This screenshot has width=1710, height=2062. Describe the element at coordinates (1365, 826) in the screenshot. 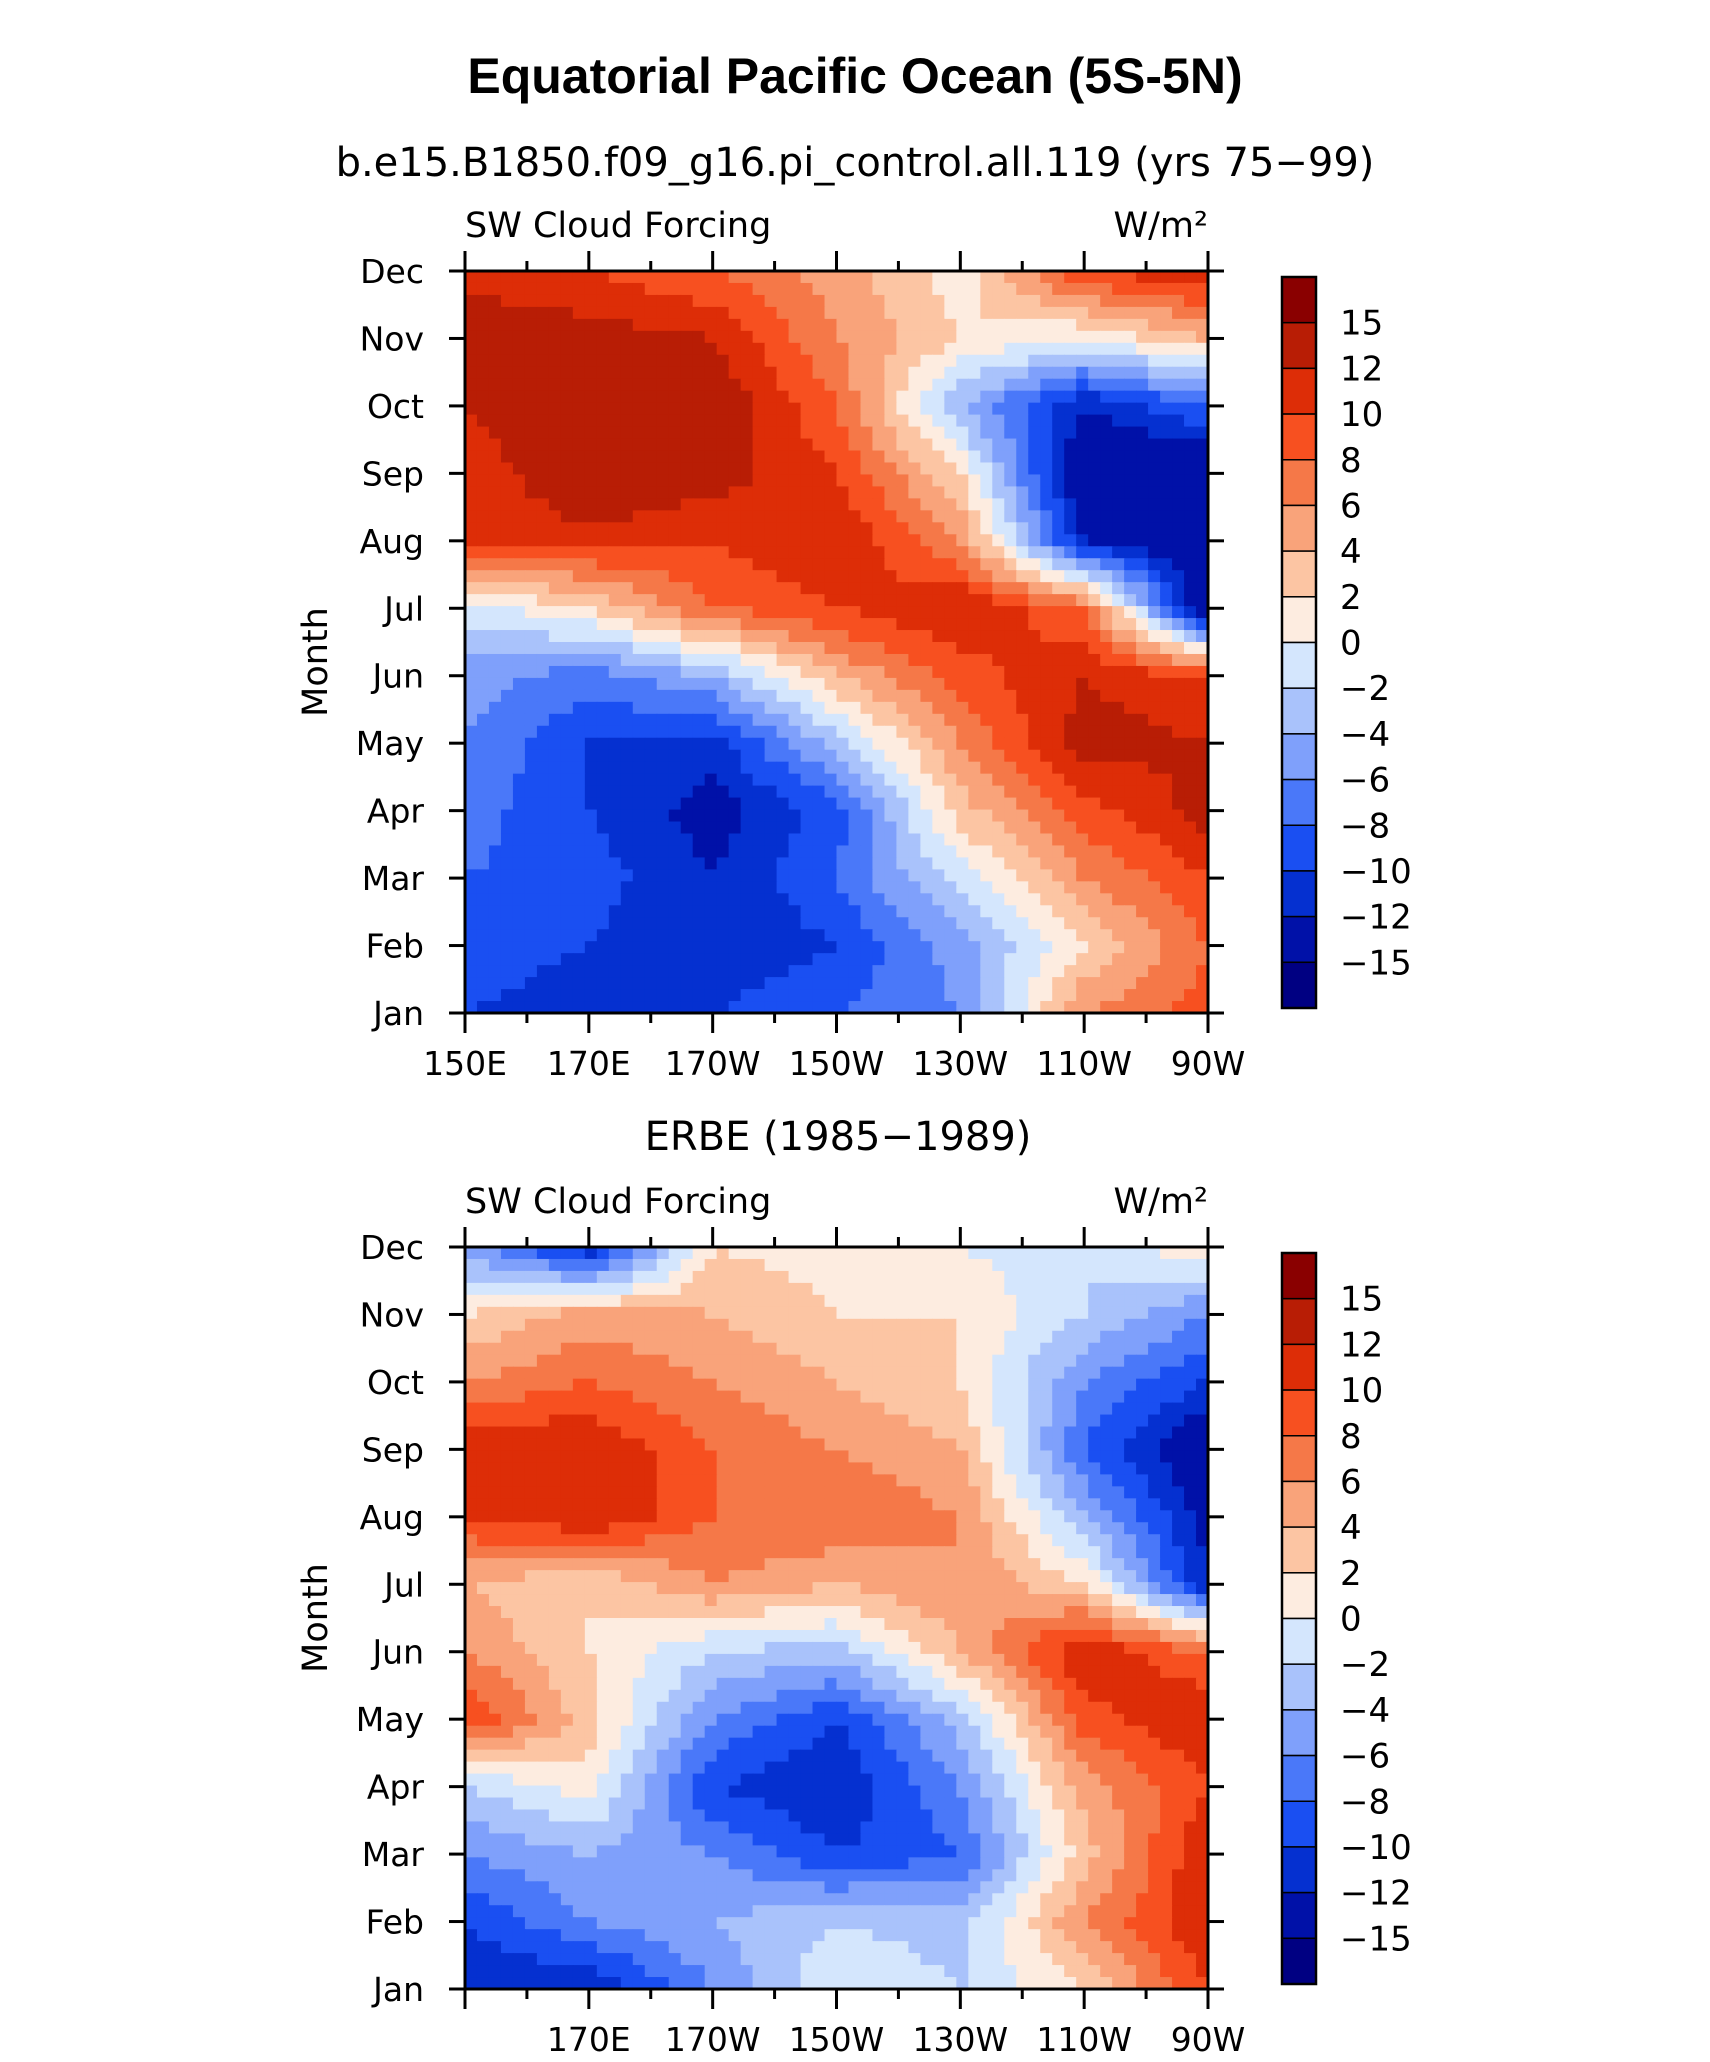

I see `colorbar-label: −8` at that location.